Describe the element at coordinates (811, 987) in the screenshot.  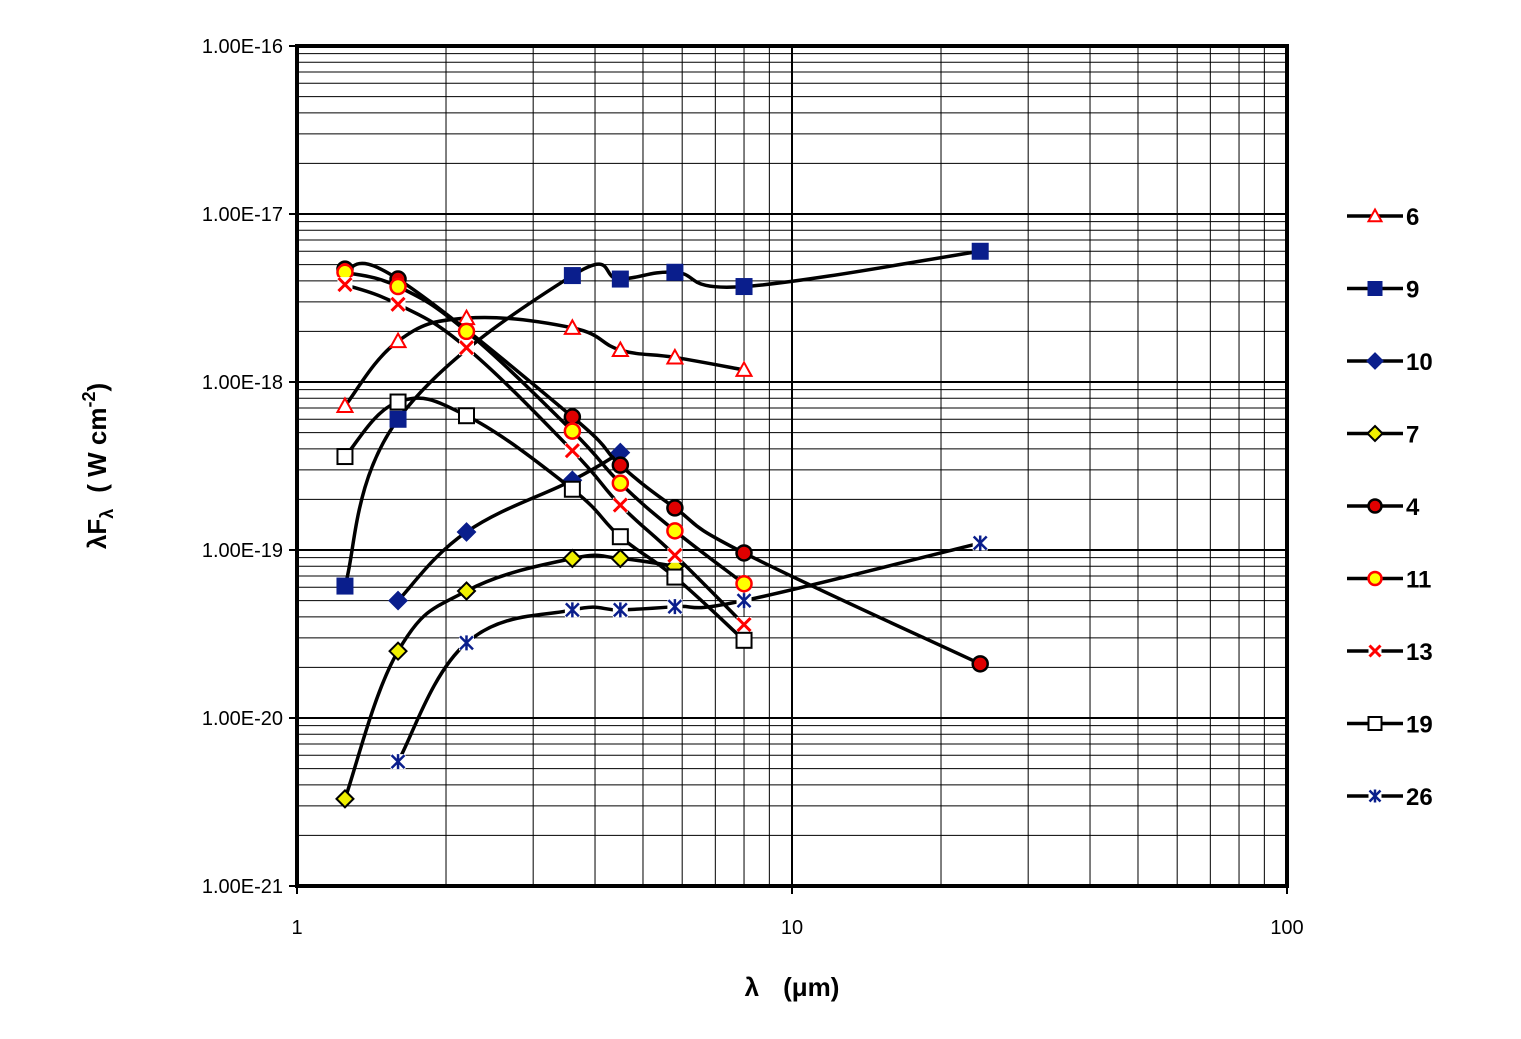
I see `x-axis-unit: (μm)` at that location.